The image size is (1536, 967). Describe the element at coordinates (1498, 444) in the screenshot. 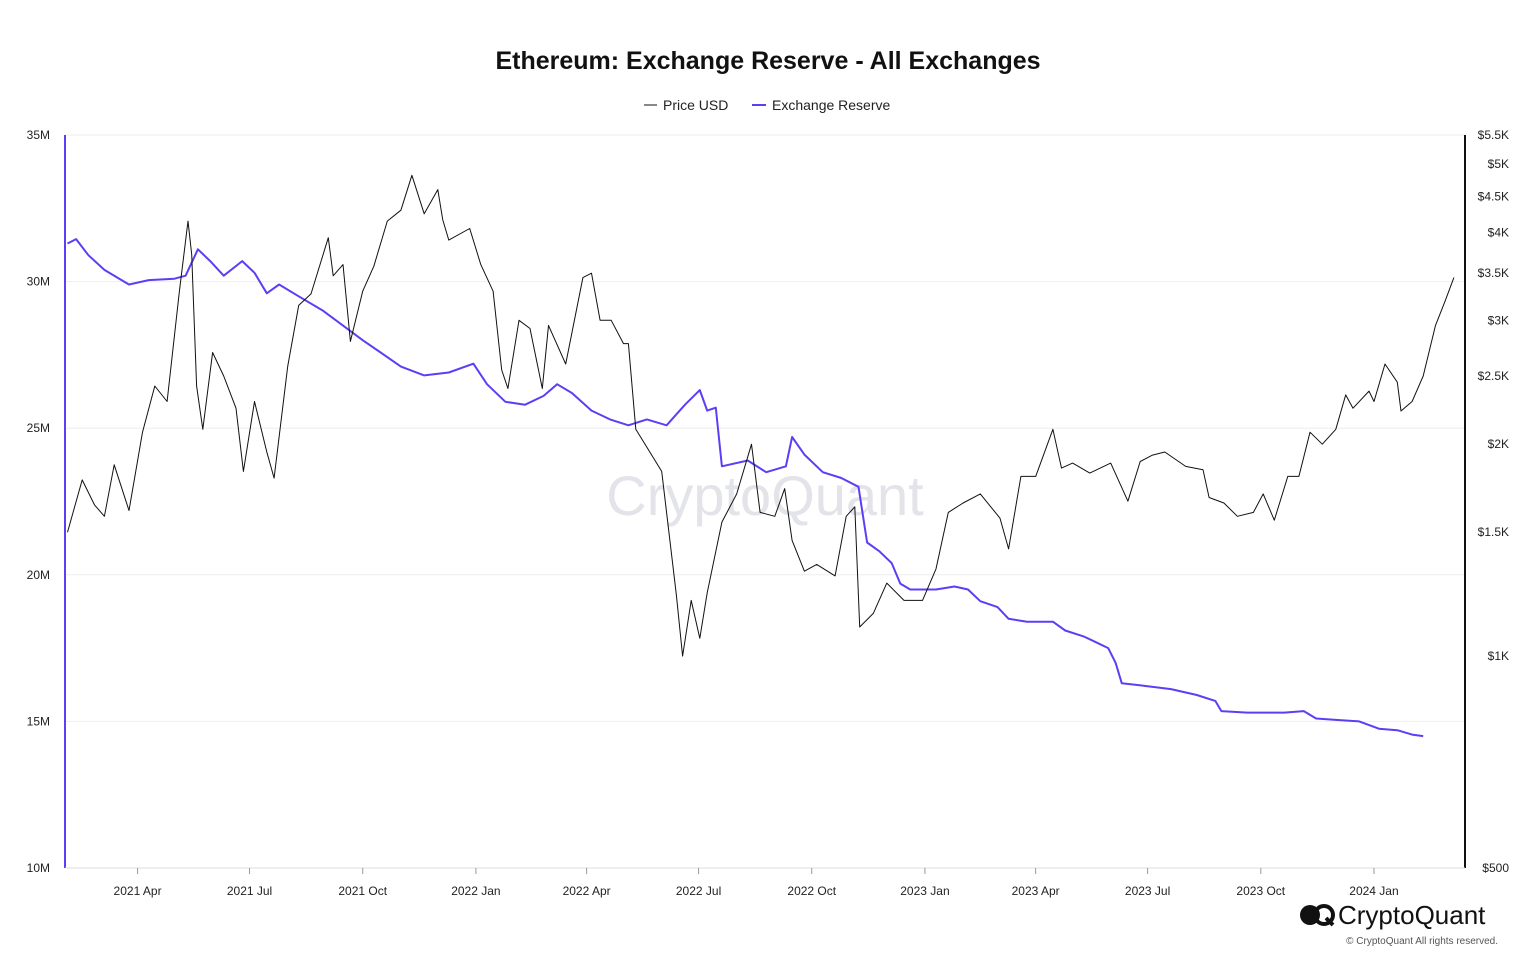

I see `right-tick-label: $2K` at that location.